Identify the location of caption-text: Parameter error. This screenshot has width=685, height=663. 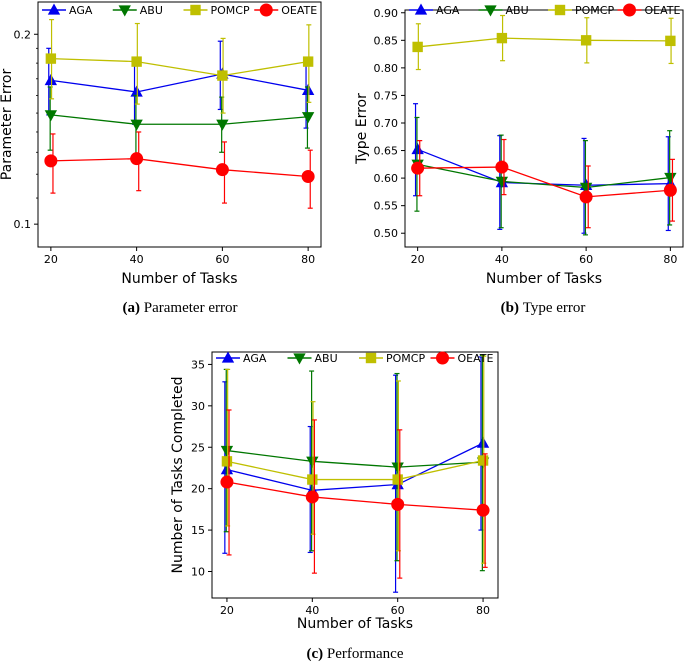
(191, 308).